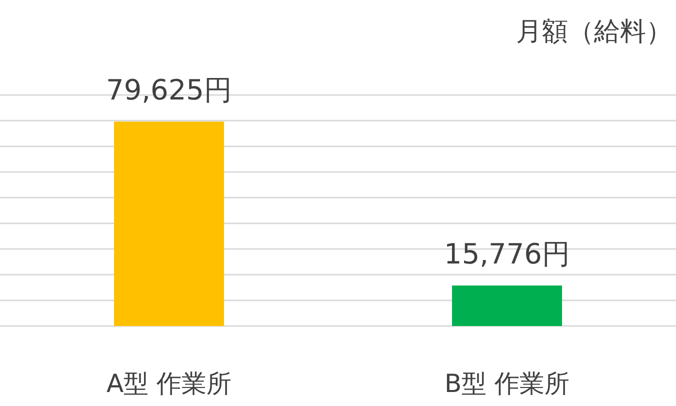  What do you see at coordinates (169, 90) in the screenshot?
I see `data-label: 79,625円` at bounding box center [169, 90].